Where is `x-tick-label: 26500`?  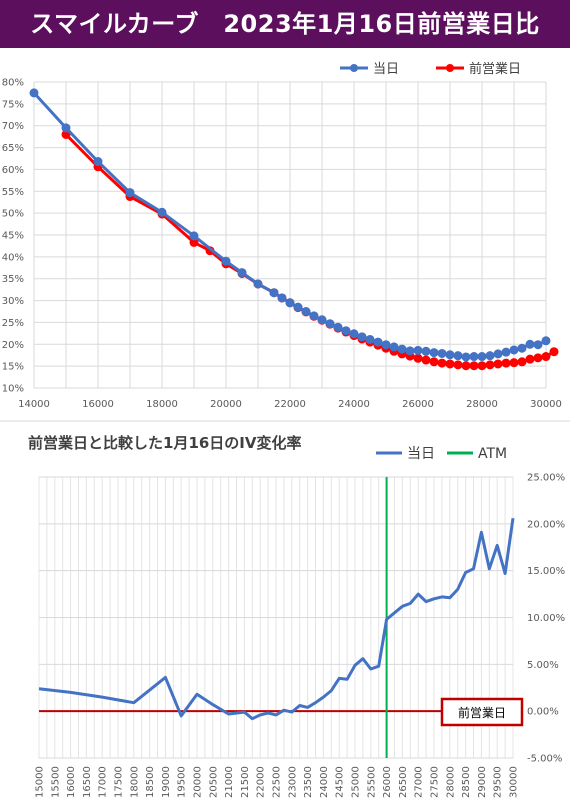 x-tick-label: 26500 is located at coordinates (403, 782).